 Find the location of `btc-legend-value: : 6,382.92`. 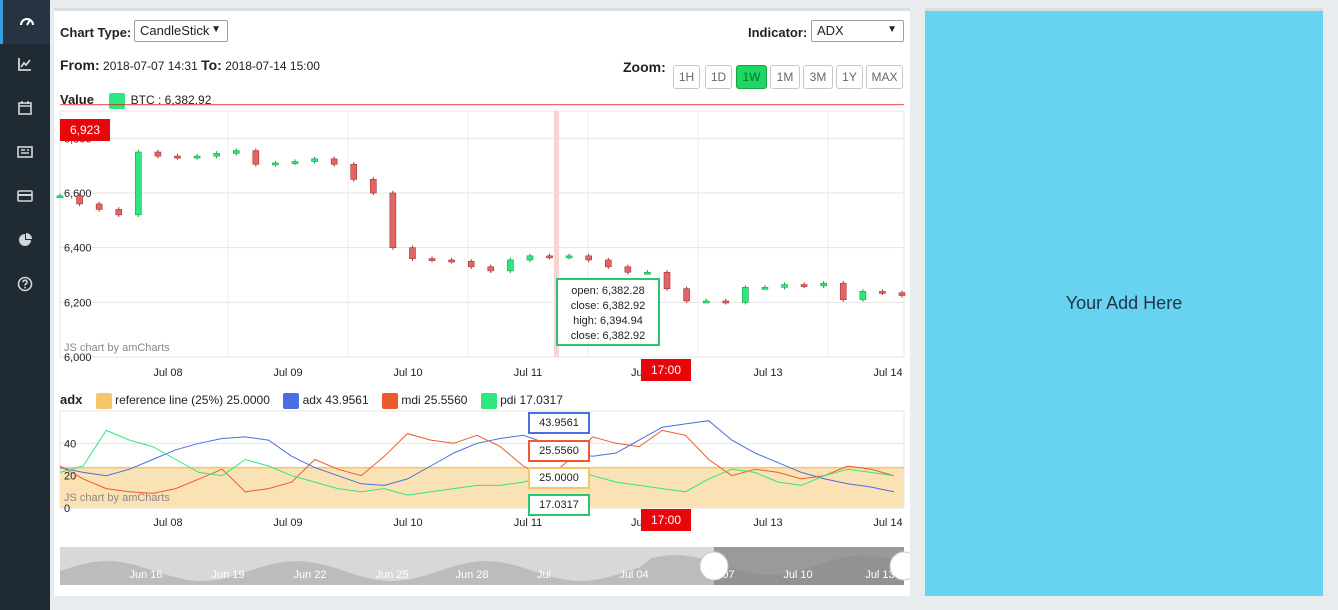

btc-legend-value: : 6,382.92 is located at coordinates (185, 100).